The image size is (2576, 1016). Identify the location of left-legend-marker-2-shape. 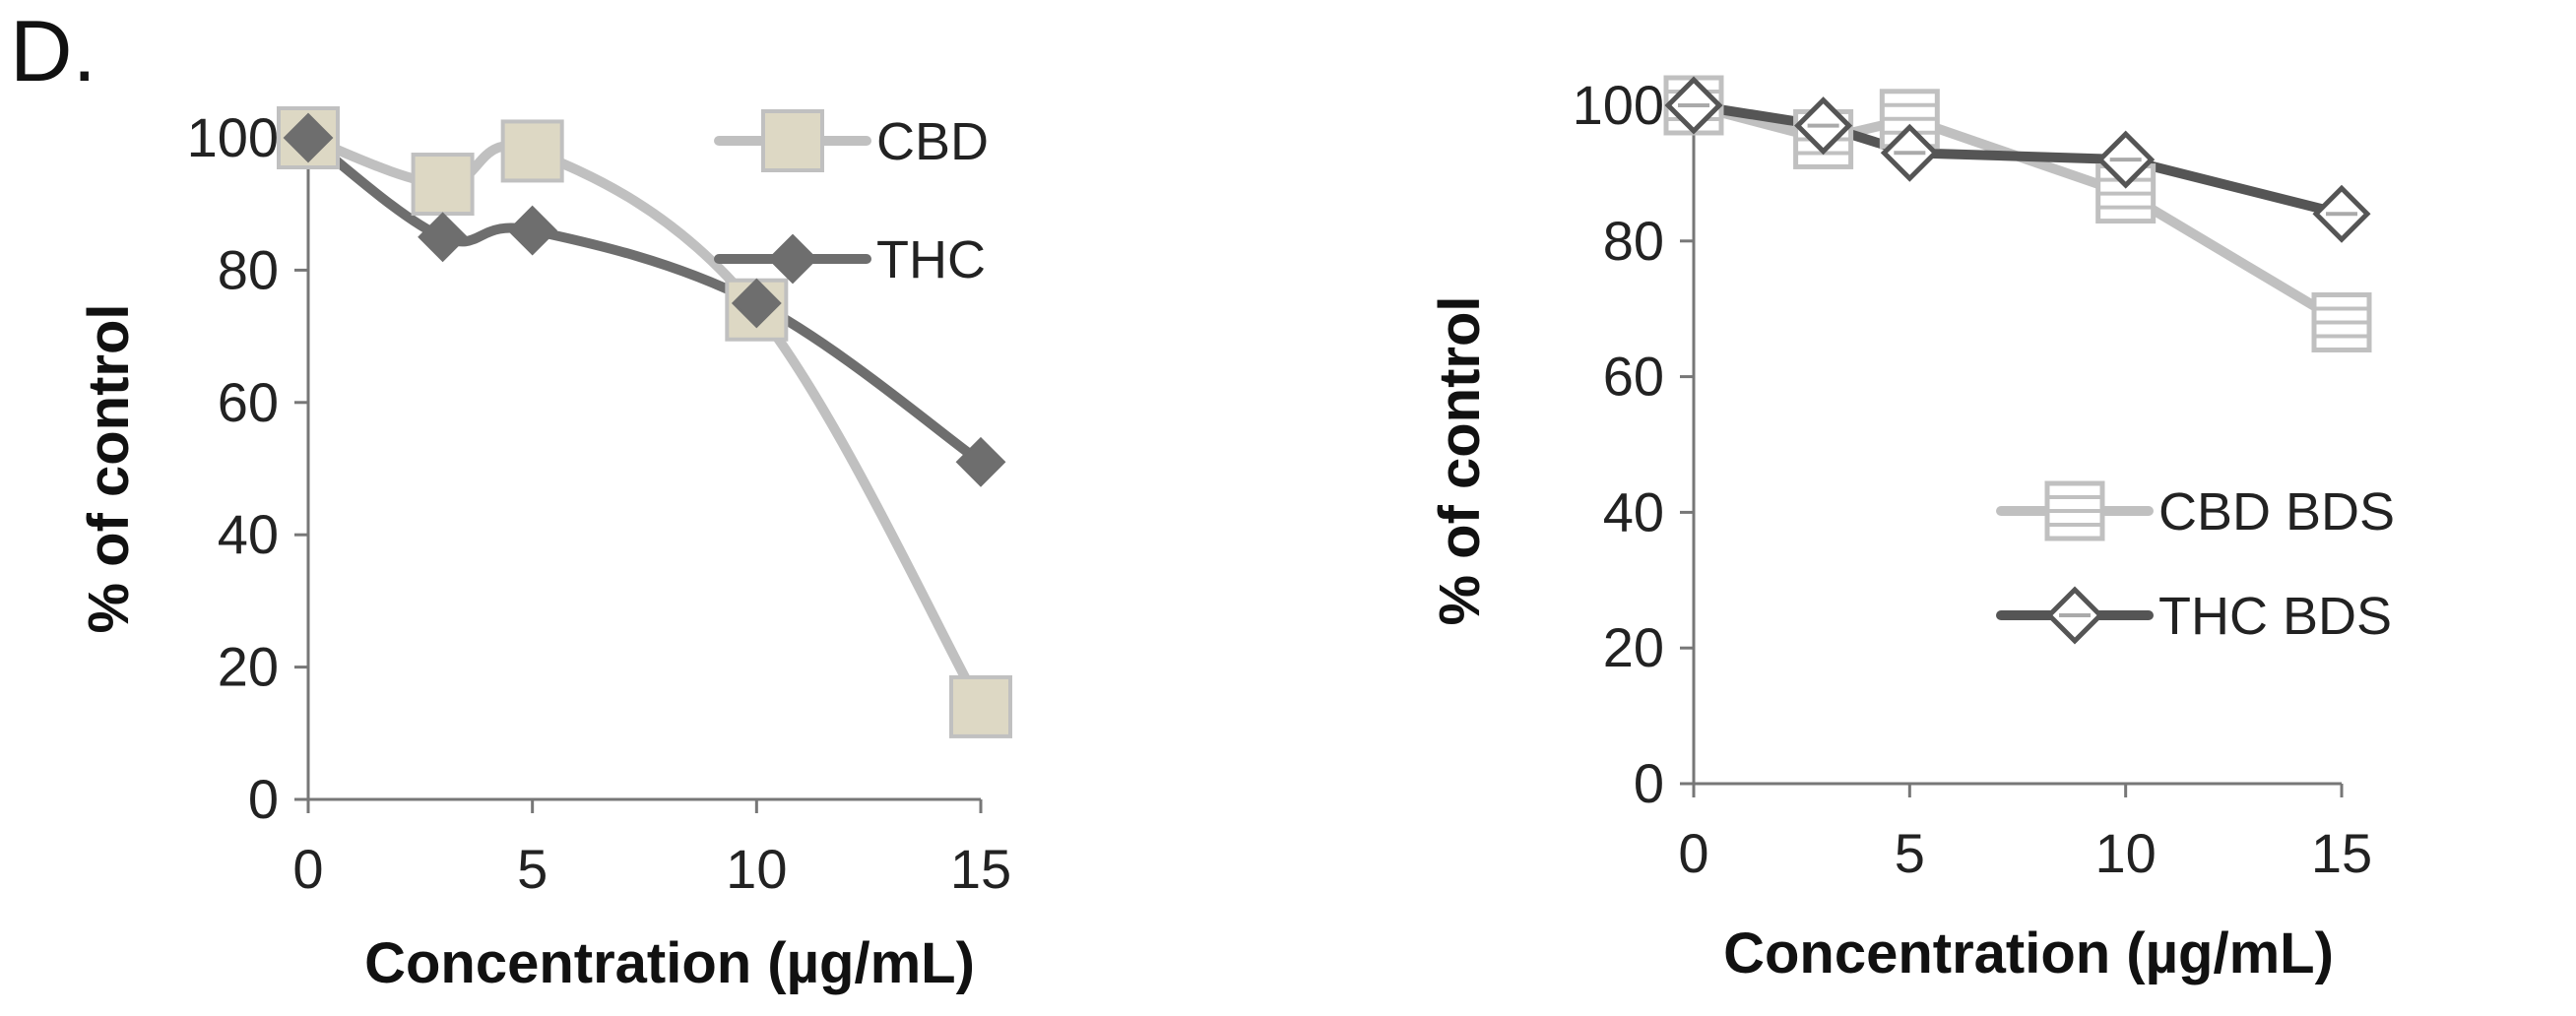
(792, 259).